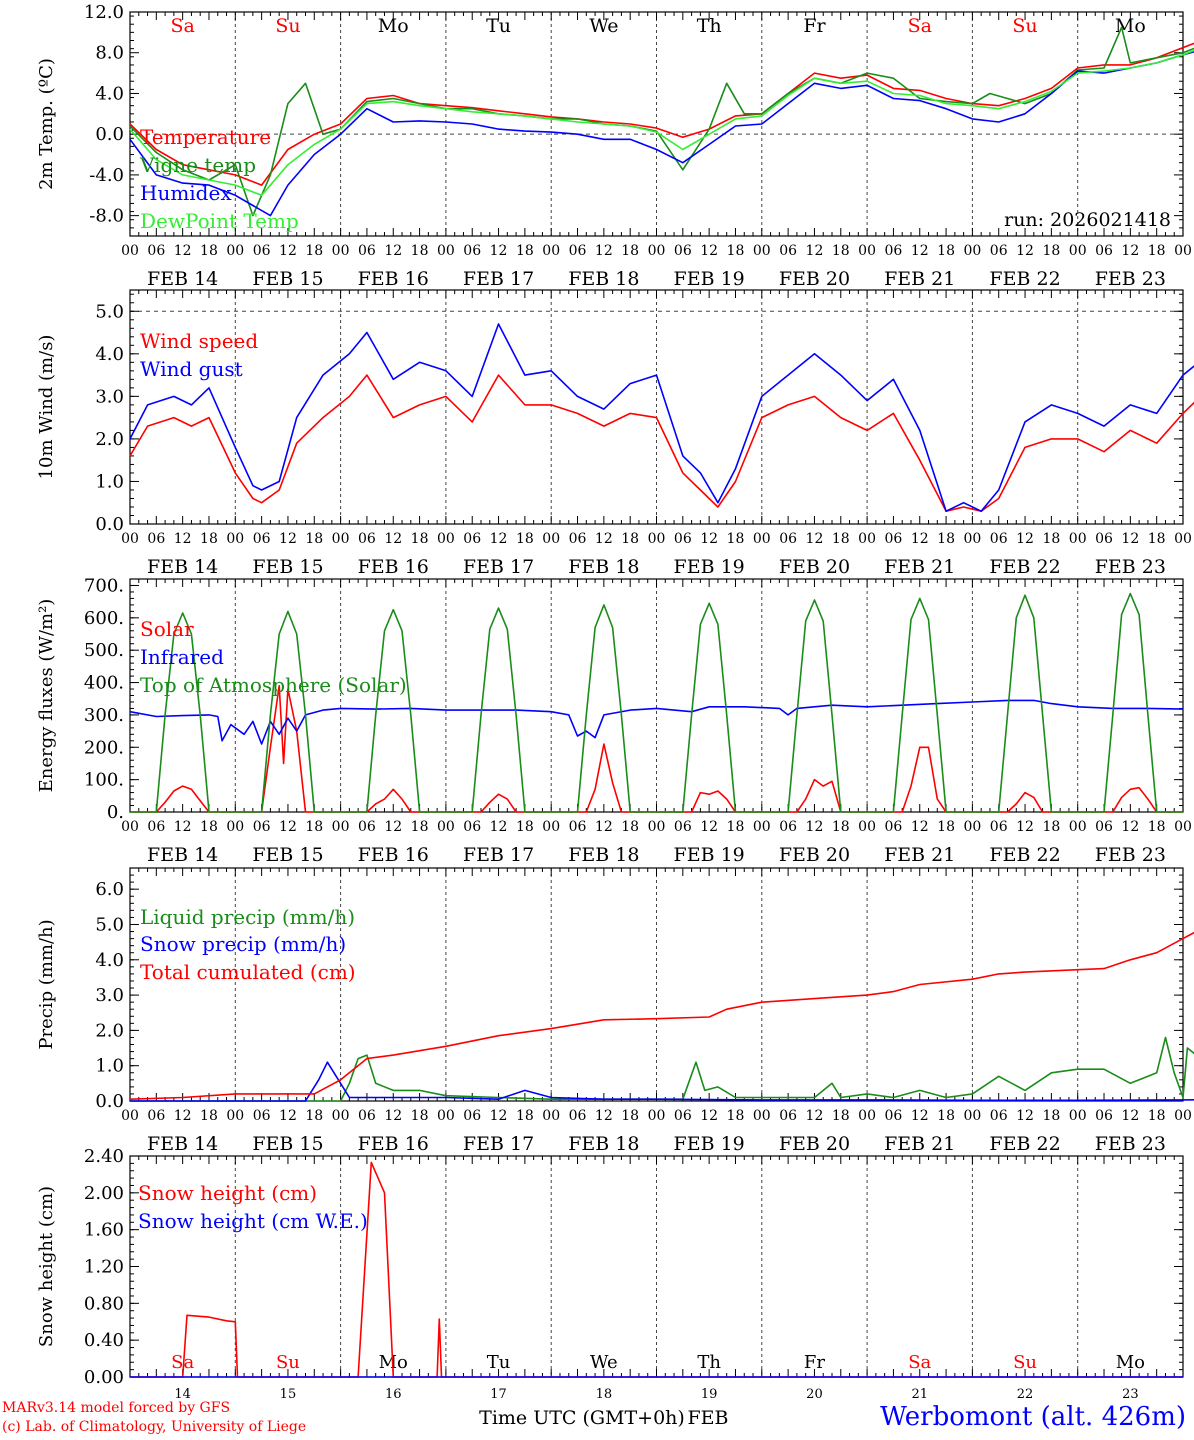 The width and height of the screenshot is (1194, 1440). What do you see at coordinates (656, 702) in the screenshot?
I see `series-top-of-atmosphere-solar` at bounding box center [656, 702].